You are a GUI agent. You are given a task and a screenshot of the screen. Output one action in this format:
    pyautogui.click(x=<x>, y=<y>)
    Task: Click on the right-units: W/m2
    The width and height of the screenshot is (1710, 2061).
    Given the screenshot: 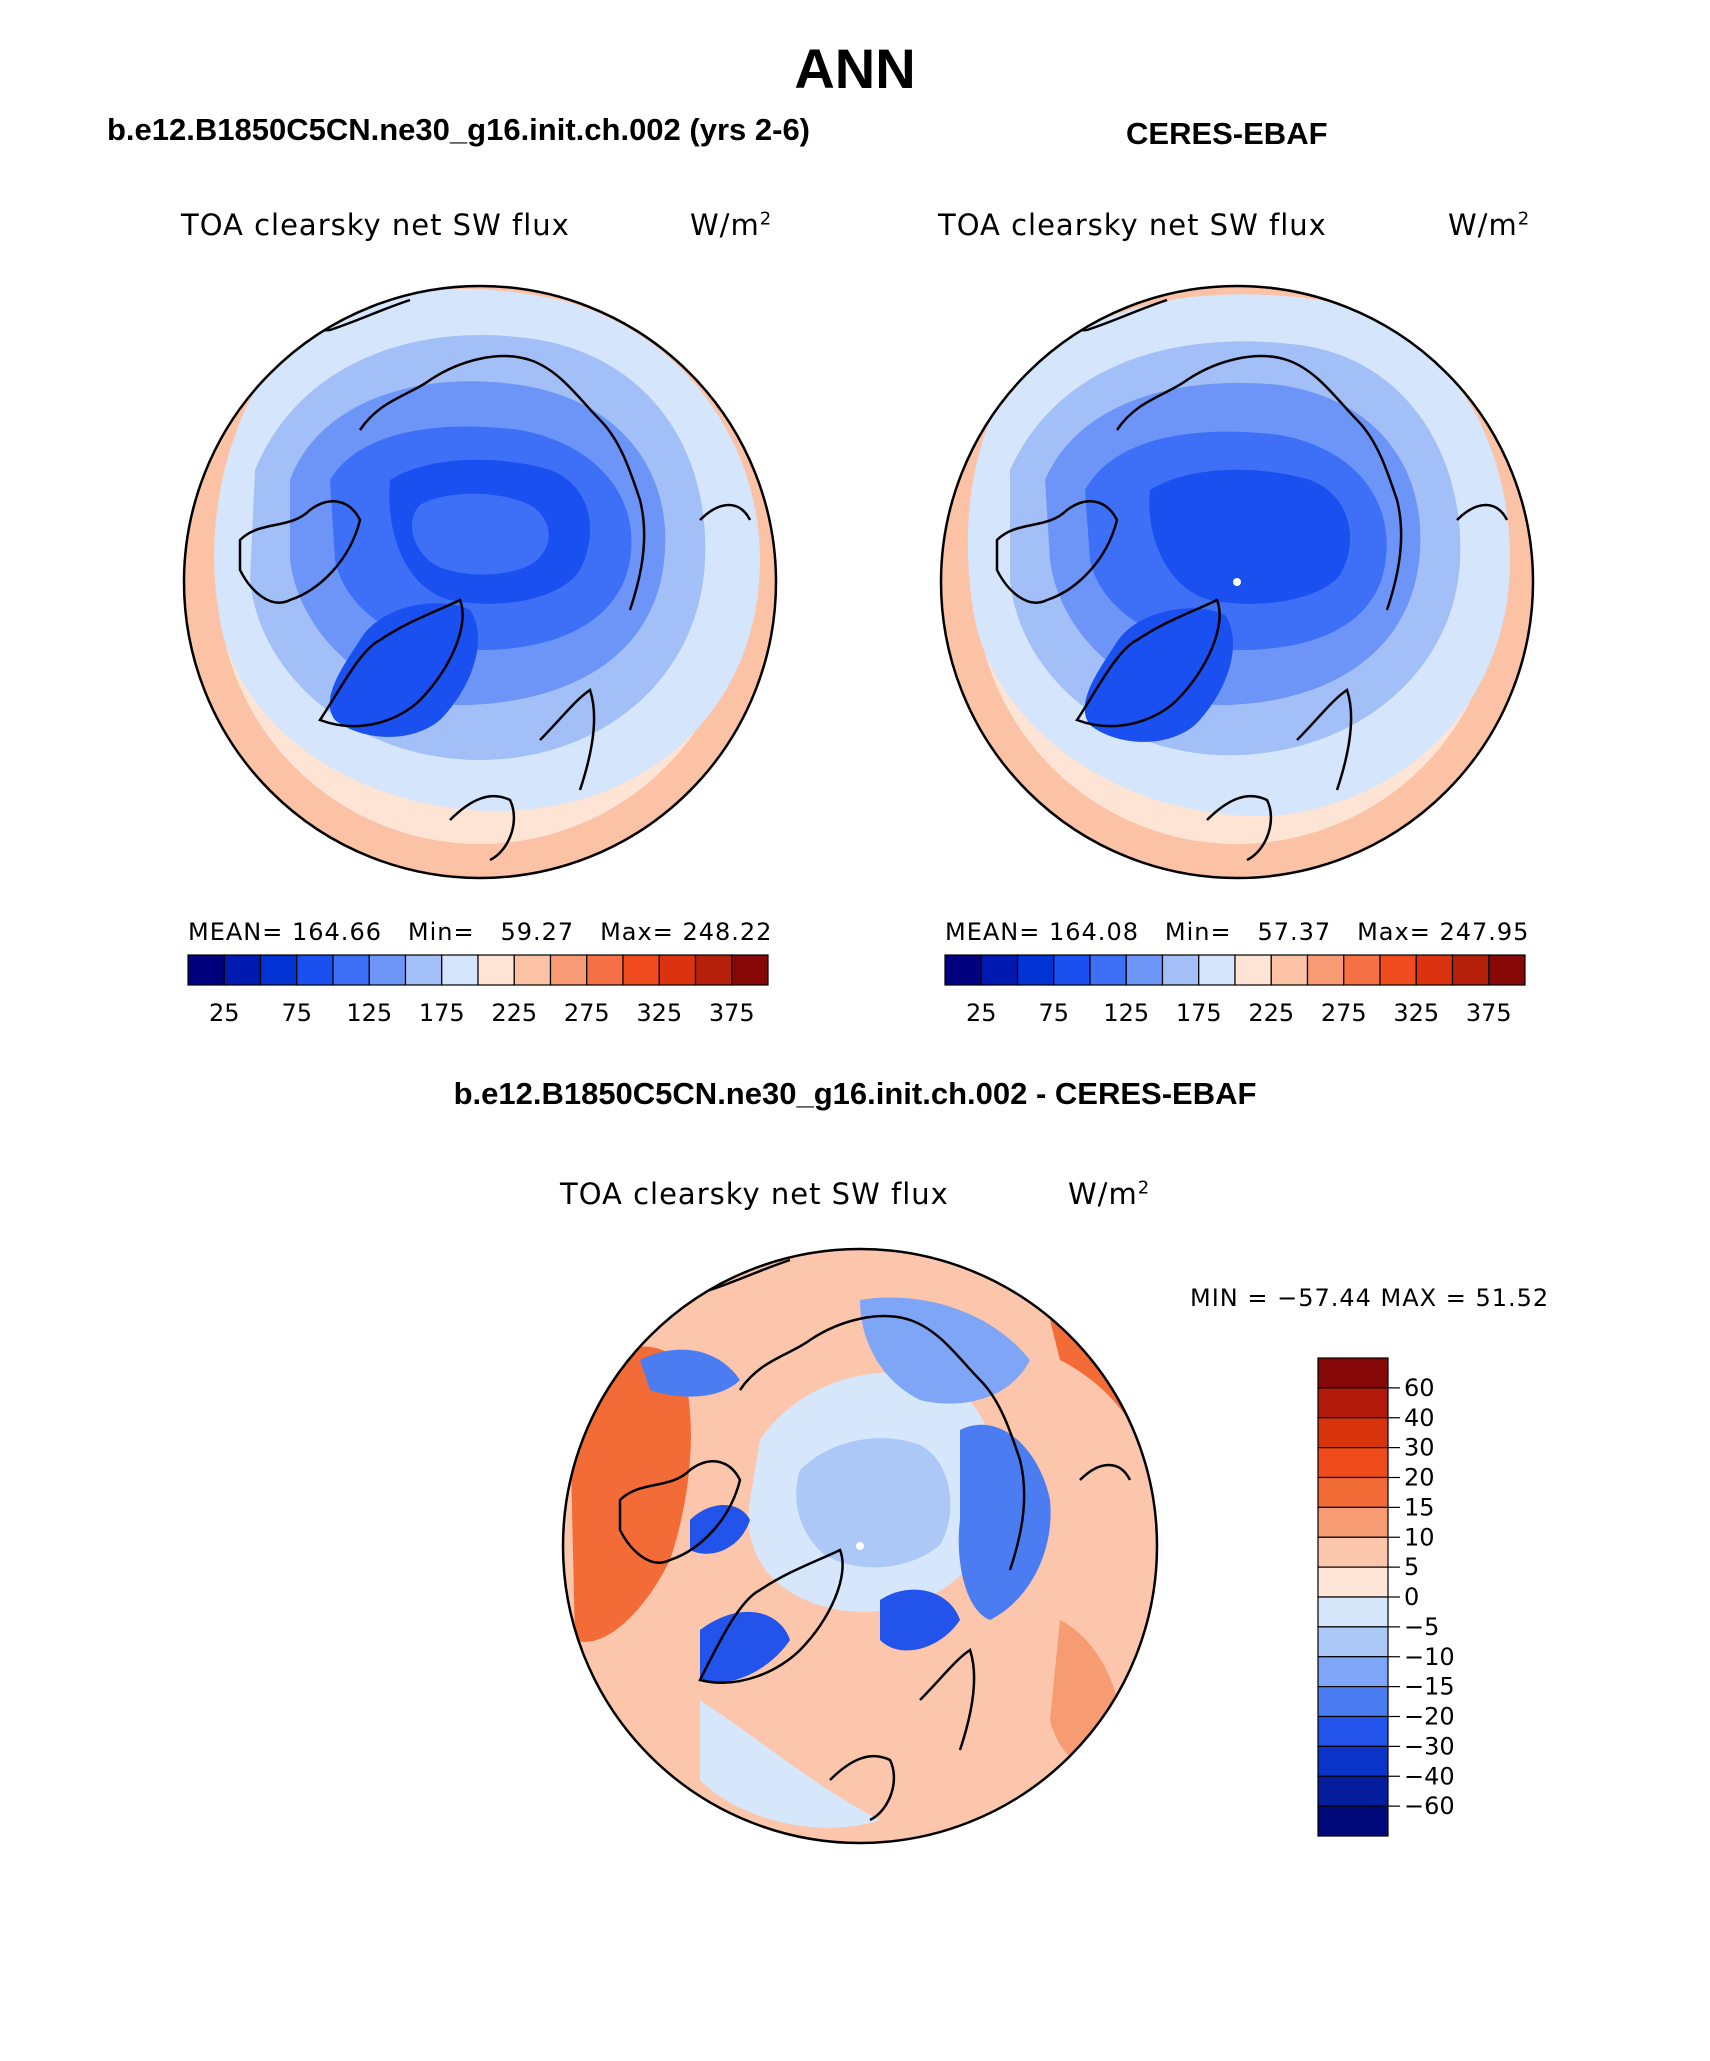 What is the action you would take?
    pyautogui.click(x=1489, y=225)
    